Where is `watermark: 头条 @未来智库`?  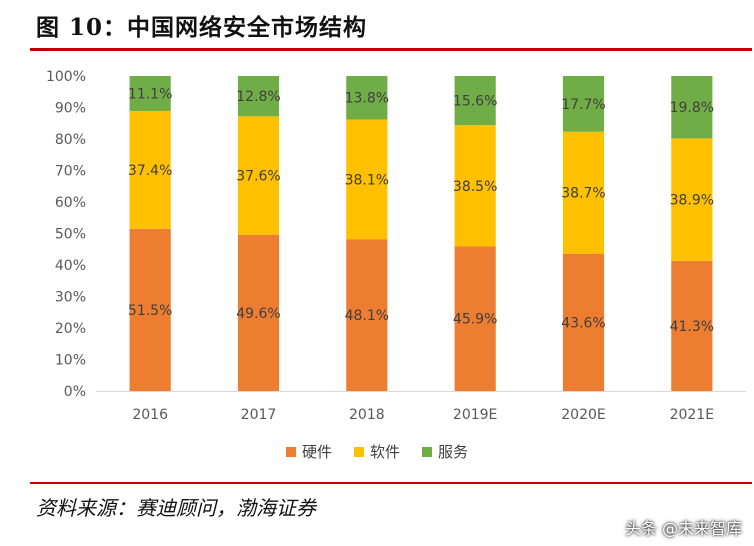
watermark: 头条 @未来智库 is located at coordinates (683, 528).